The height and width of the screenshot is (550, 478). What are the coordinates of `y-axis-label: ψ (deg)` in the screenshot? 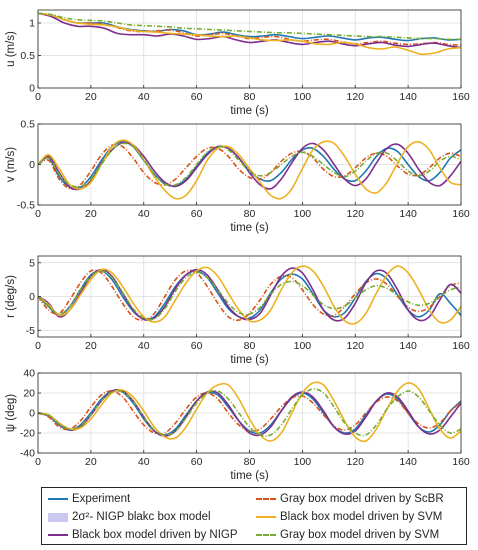 It's located at (11, 413).